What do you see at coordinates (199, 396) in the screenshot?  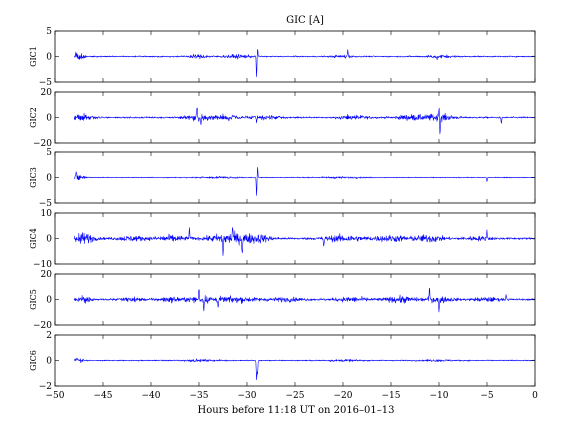 I see `x-tick-label: −35` at bounding box center [199, 396].